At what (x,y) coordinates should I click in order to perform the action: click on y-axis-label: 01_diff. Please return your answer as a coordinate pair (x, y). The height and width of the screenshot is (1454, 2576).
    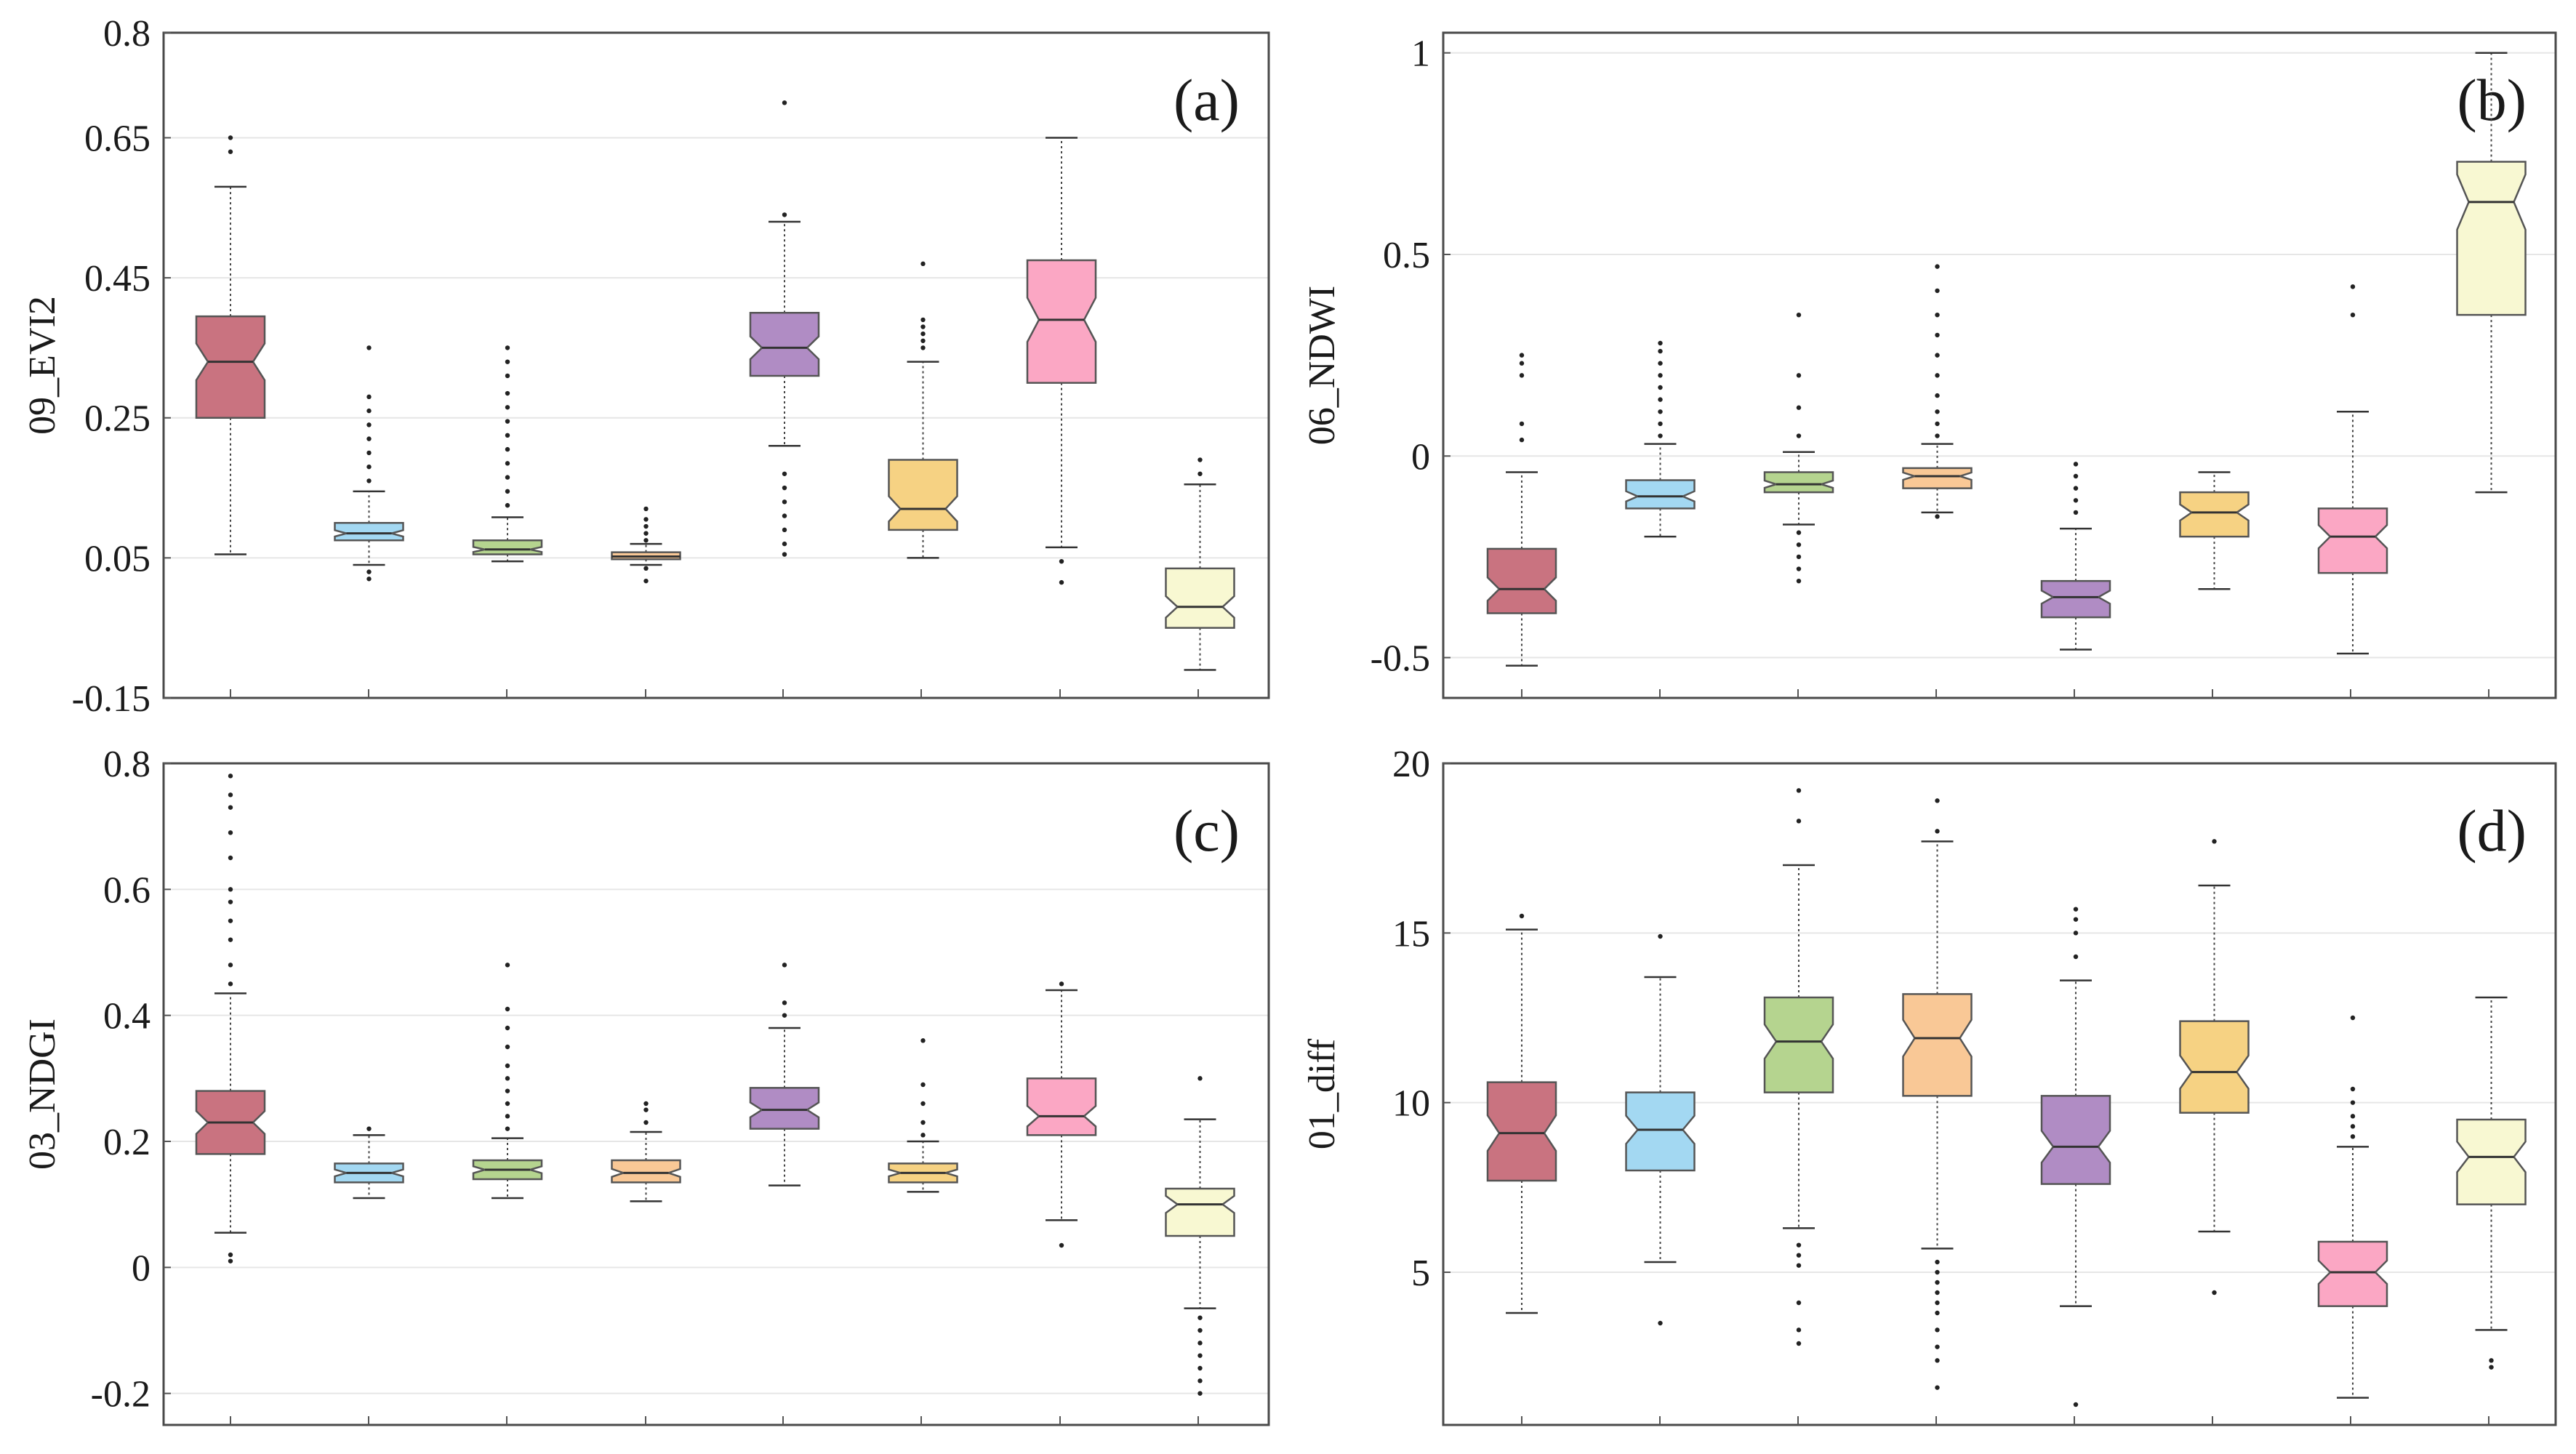
    Looking at the image, I should click on (1322, 1093).